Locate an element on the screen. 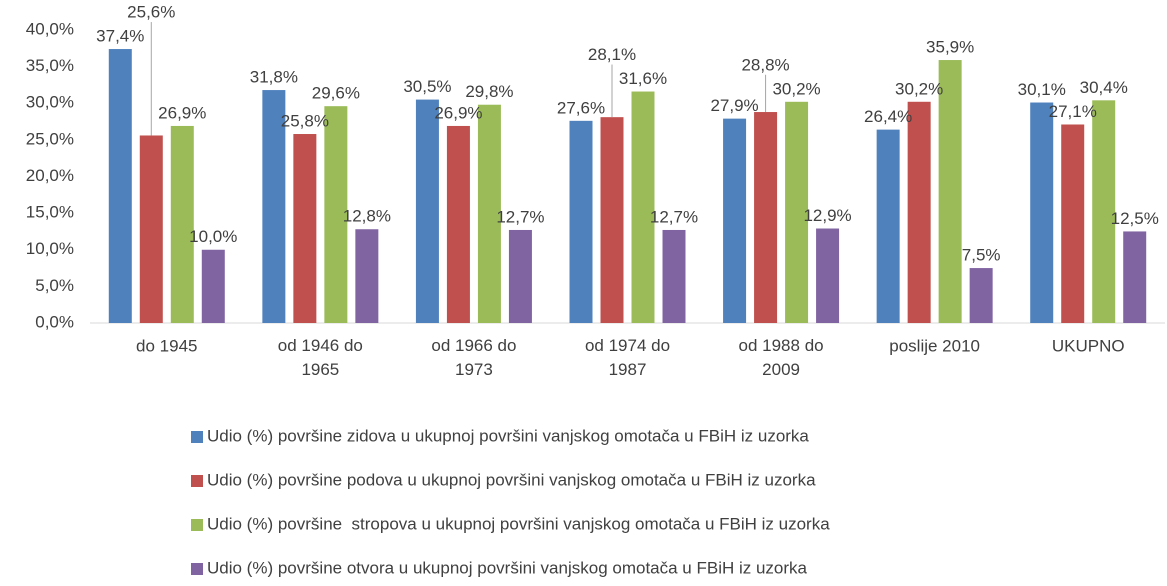 The height and width of the screenshot is (586, 1167). data-label: 27,6% is located at coordinates (581, 107).